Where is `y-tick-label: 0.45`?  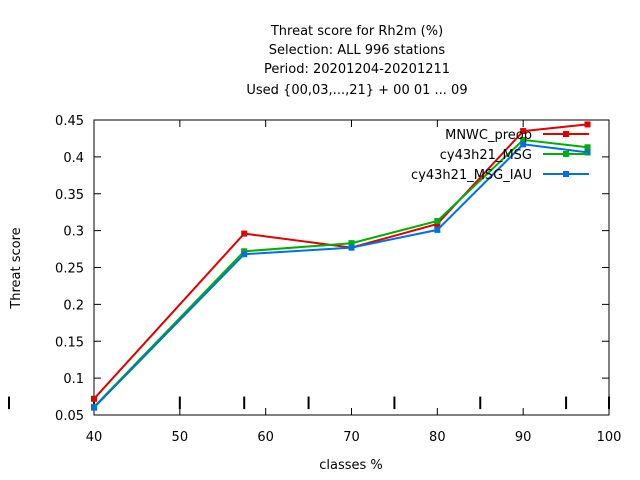
y-tick-label: 0.45 is located at coordinates (69, 121).